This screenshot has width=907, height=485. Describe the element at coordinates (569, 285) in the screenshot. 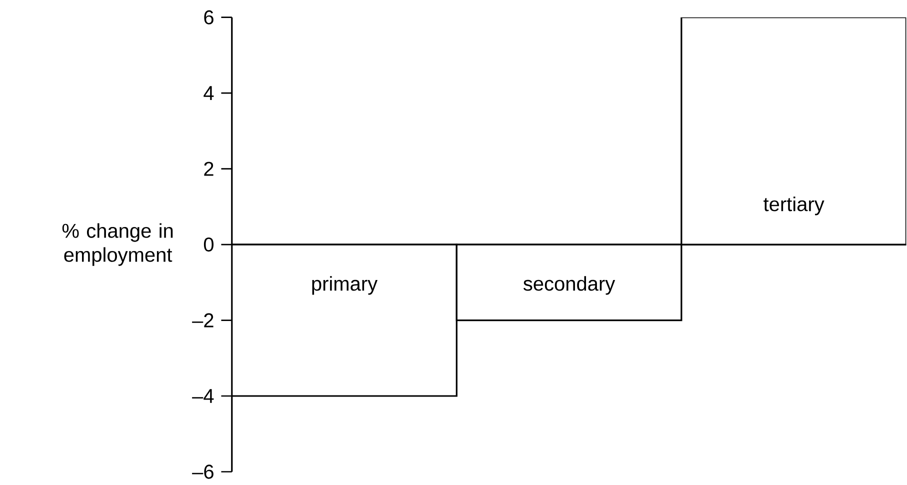

I see `x-tick-label: secondary` at that location.